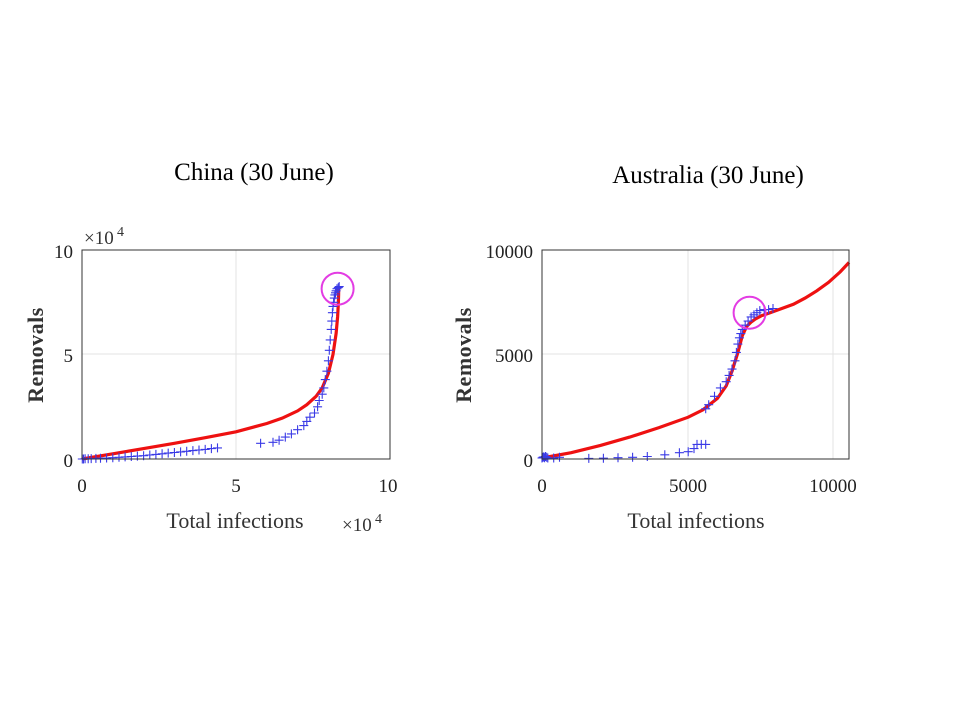 The height and width of the screenshot is (720, 960). I want to click on australia-axes-frame, so click(695, 354).